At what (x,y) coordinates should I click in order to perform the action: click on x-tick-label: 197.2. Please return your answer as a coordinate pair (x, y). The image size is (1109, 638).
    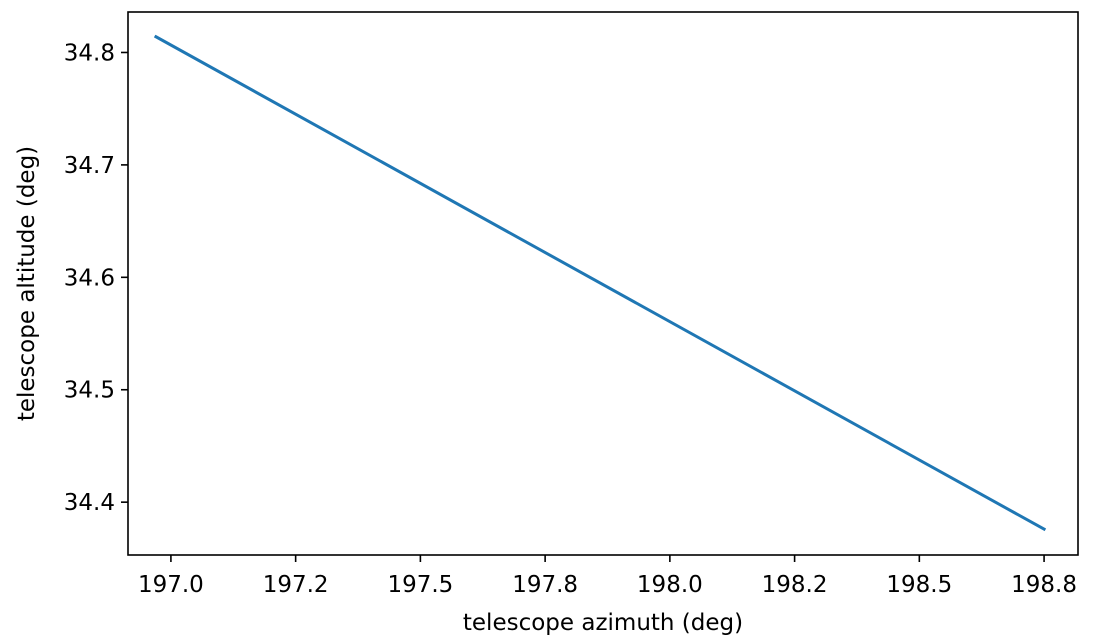
    Looking at the image, I should click on (296, 585).